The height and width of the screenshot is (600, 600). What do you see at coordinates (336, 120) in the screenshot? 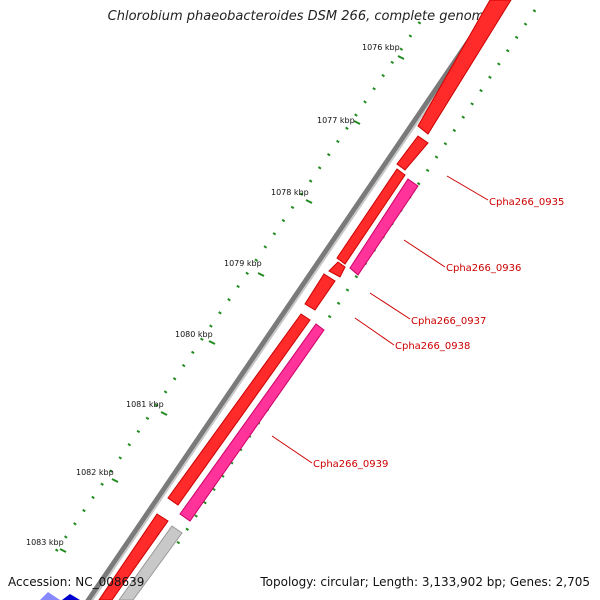
I see `tick-label: 1077 kbp` at bounding box center [336, 120].